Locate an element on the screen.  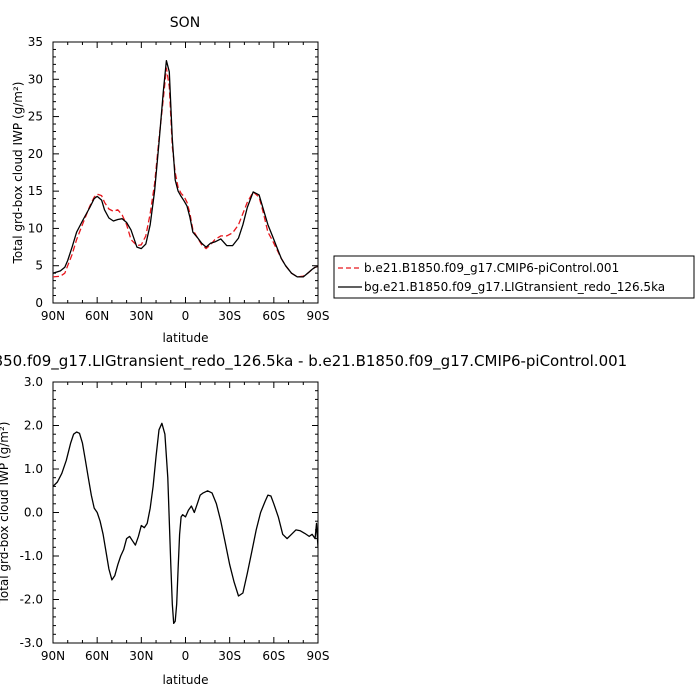
y-tick-label: 5 is located at coordinates (39, 266).